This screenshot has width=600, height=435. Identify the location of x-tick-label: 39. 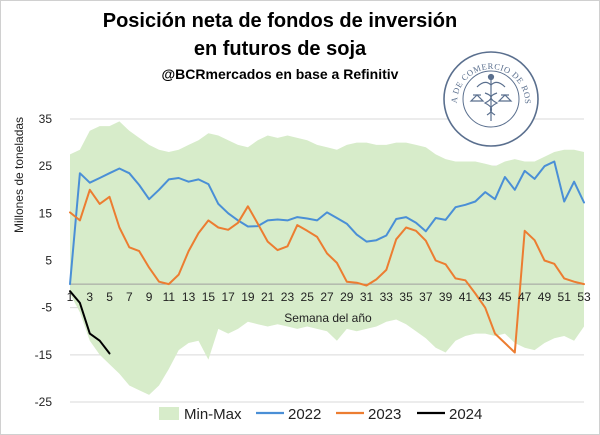
(446, 297).